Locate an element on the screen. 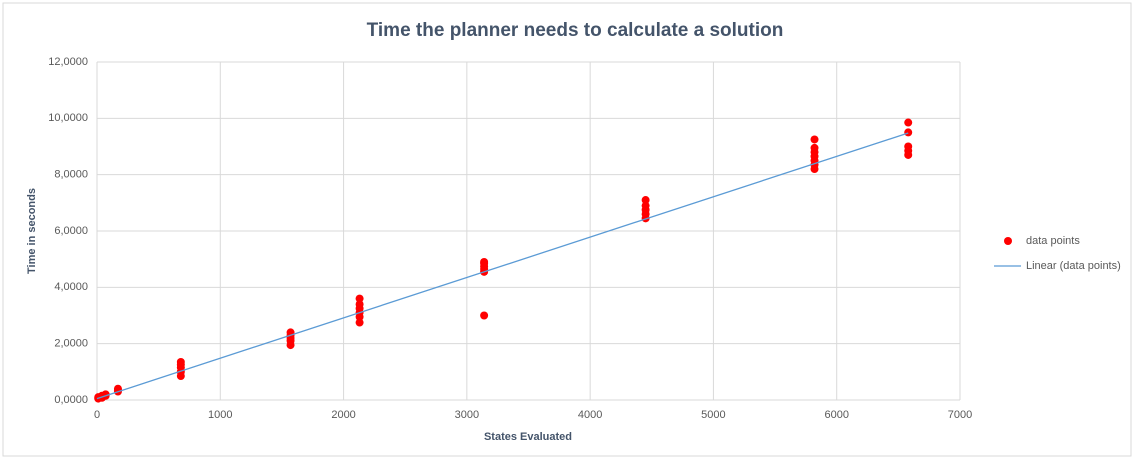 The width and height of the screenshot is (1134, 459). legend-label: data points is located at coordinates (1053, 241).